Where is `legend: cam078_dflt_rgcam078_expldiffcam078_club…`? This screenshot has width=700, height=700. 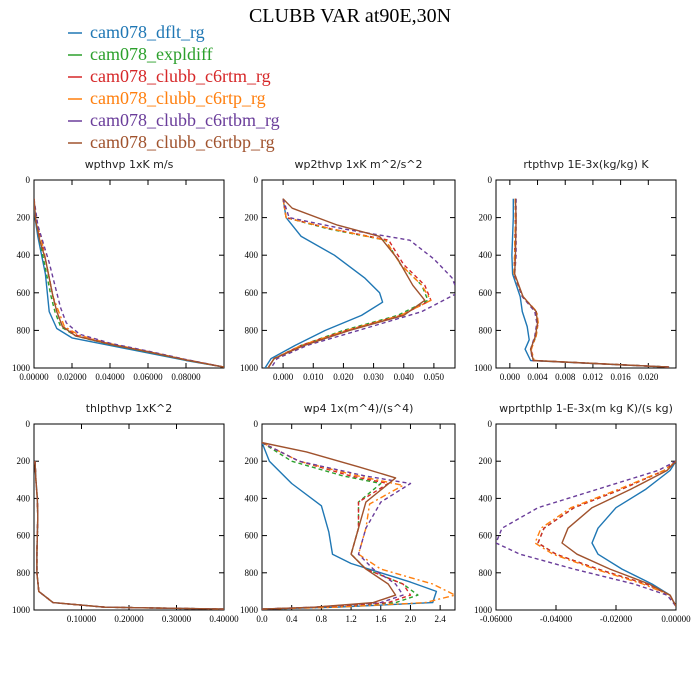 legend: cam078_dflt_rgcam078_expldiffcam078_club… is located at coordinates (174, 87).